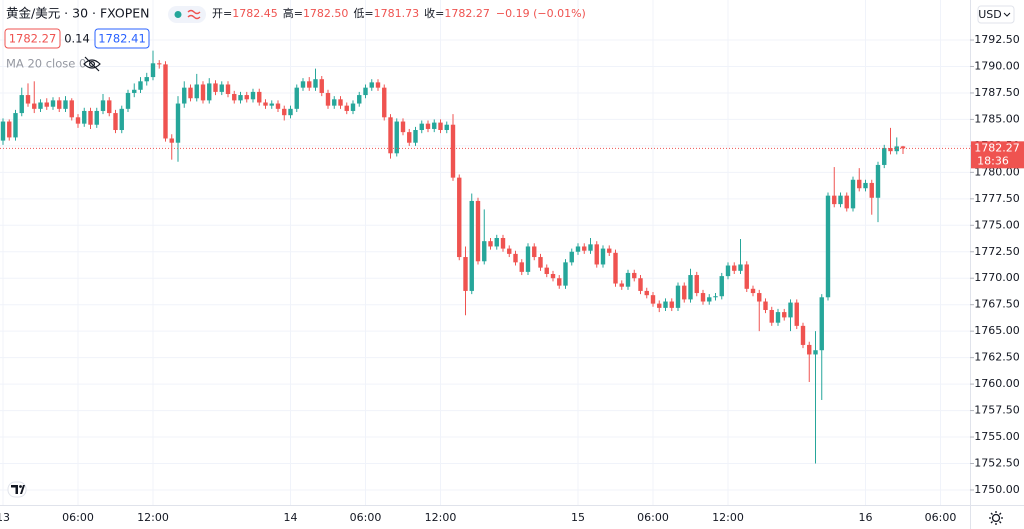 The height and width of the screenshot is (529, 1024). I want to click on ohlc-value: 1782.45, so click(255, 13).